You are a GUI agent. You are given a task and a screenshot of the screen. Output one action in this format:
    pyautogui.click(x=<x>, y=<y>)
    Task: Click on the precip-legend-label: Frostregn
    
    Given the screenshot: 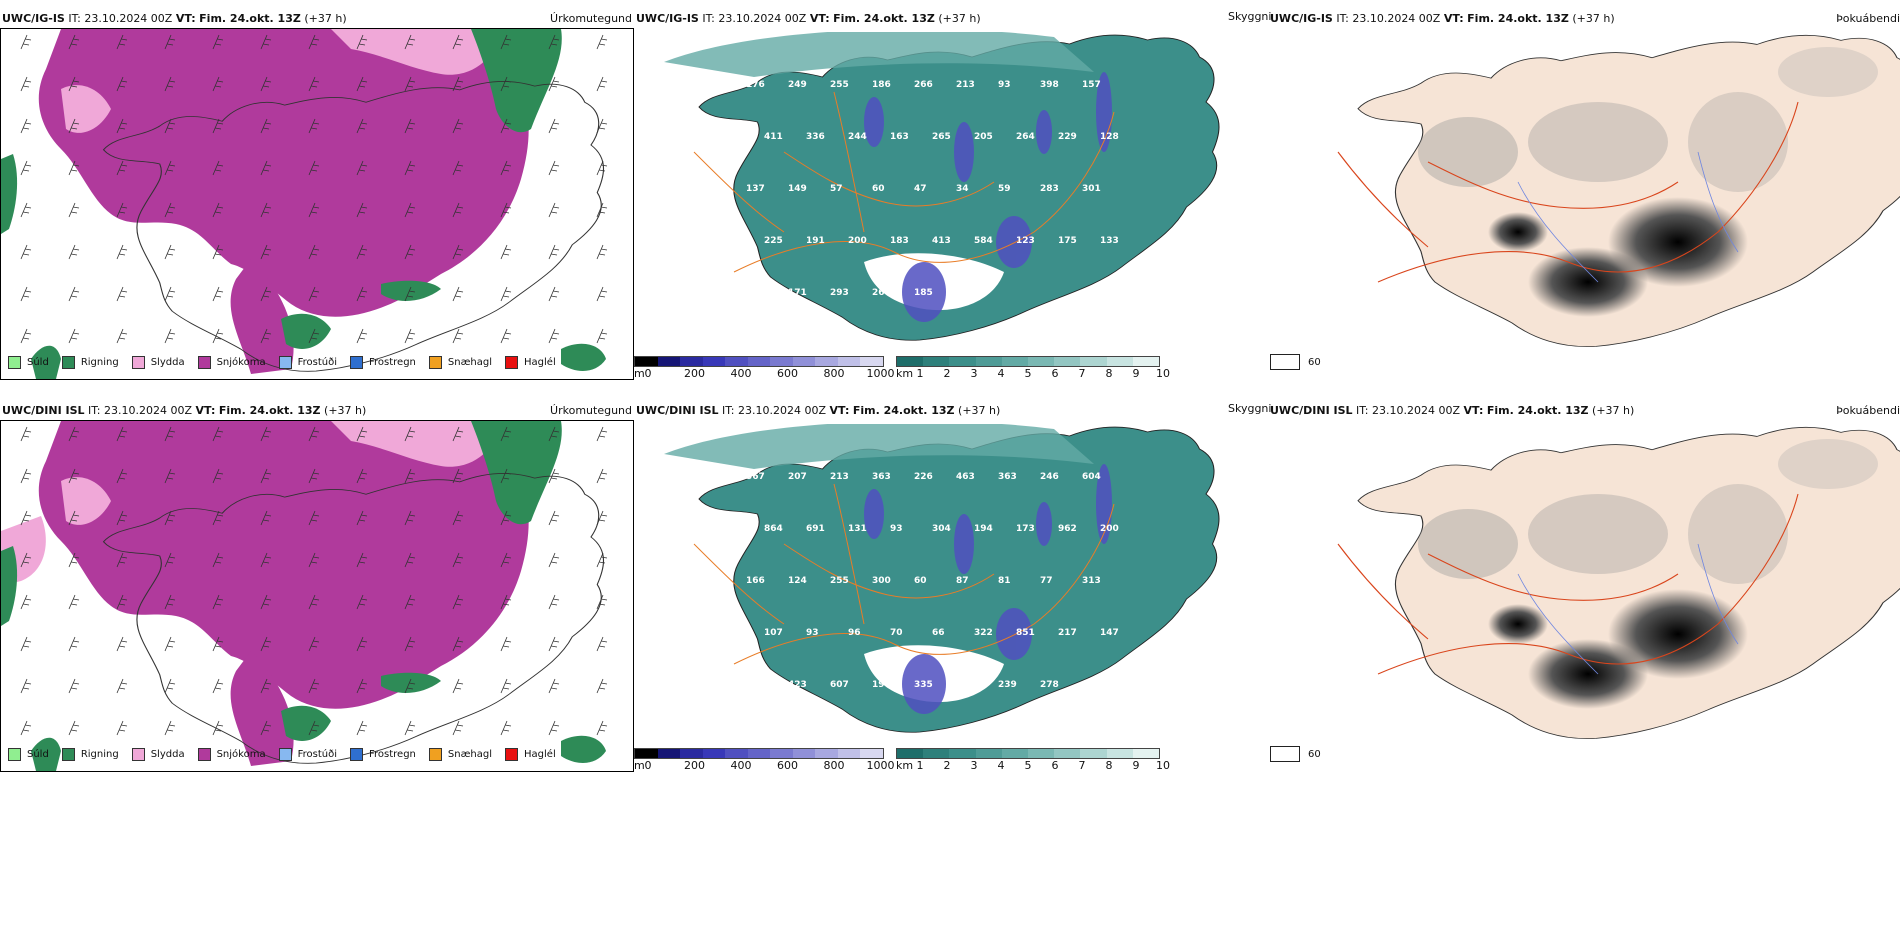 What is the action you would take?
    pyautogui.click(x=392, y=362)
    